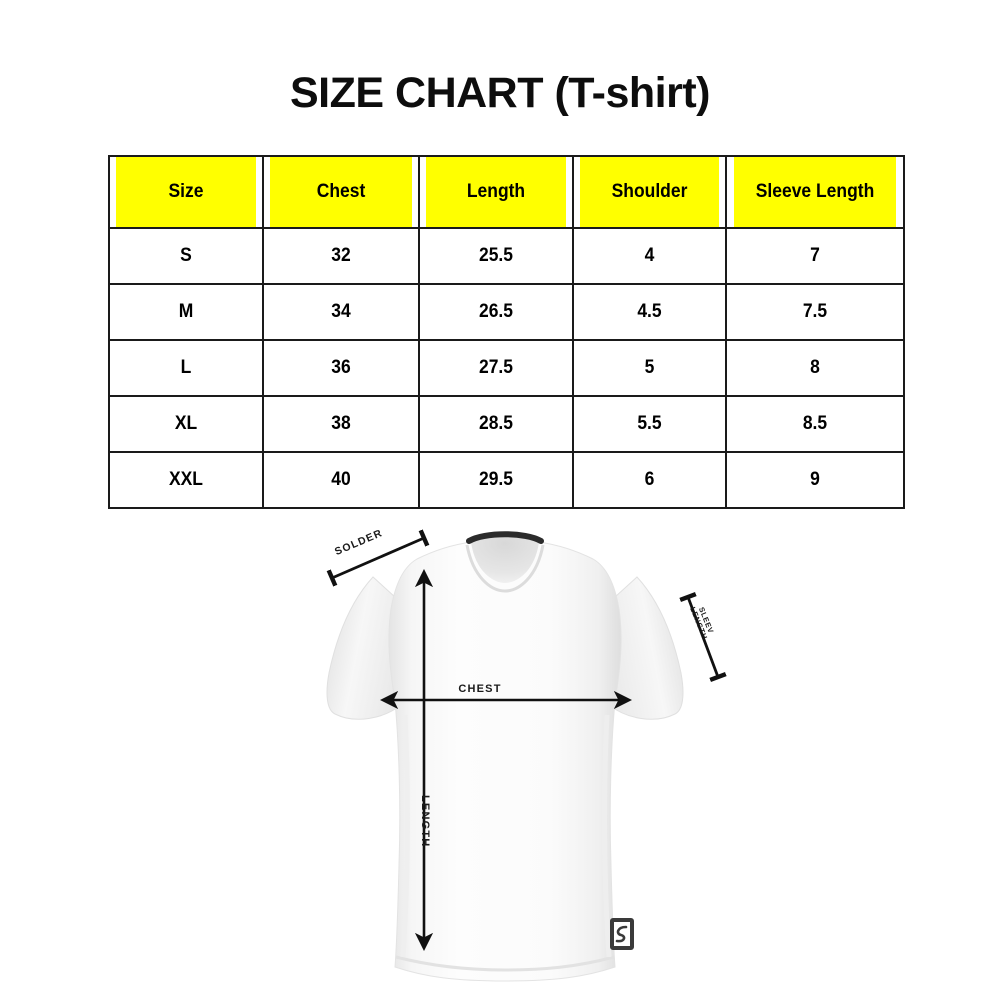  I want to click on left-fold-shadow, so click(405, 836).